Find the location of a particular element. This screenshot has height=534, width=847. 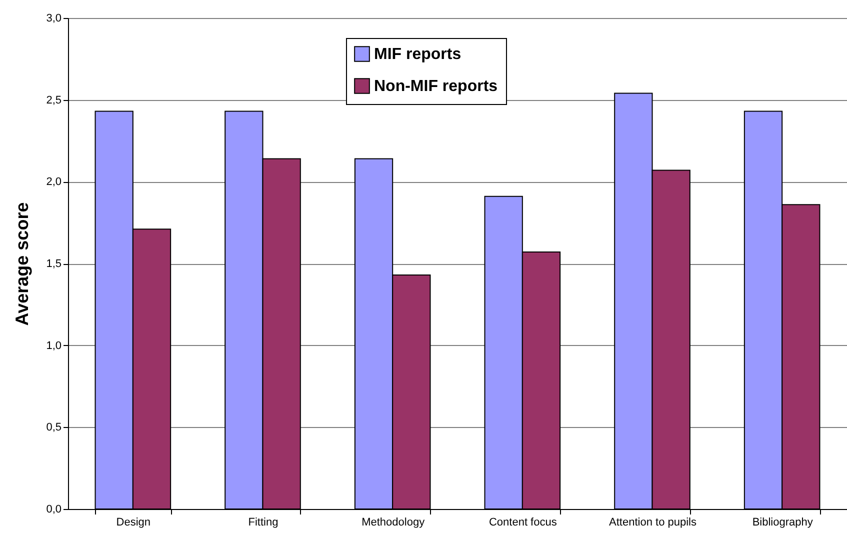

y-tick-label: 1,0 is located at coordinates (54, 346).